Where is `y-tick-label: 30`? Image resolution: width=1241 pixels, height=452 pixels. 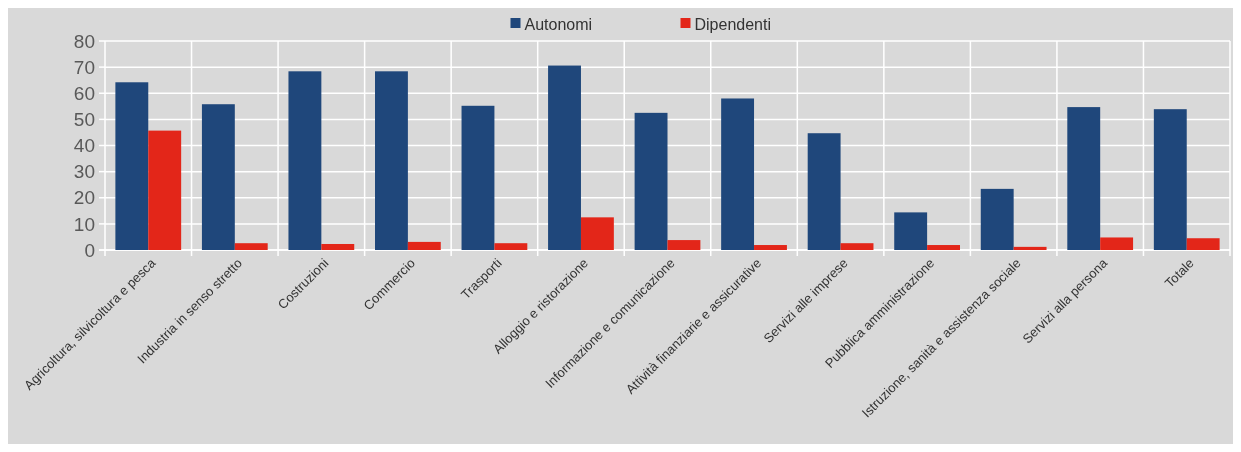
y-tick-label: 30 is located at coordinates (84, 172).